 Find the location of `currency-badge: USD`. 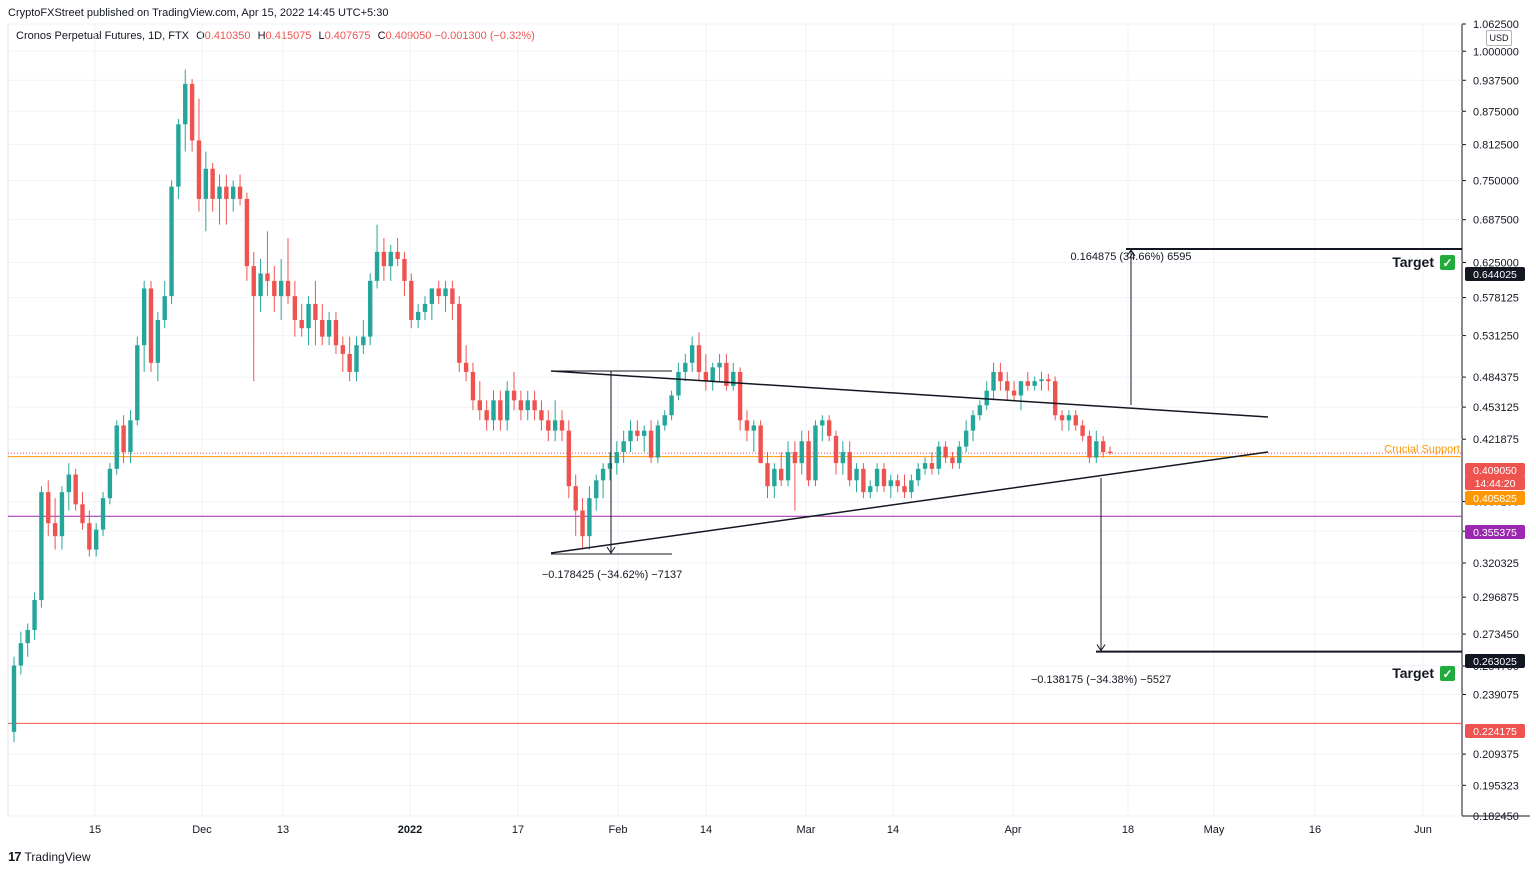

currency-badge: USD is located at coordinates (1499, 38).